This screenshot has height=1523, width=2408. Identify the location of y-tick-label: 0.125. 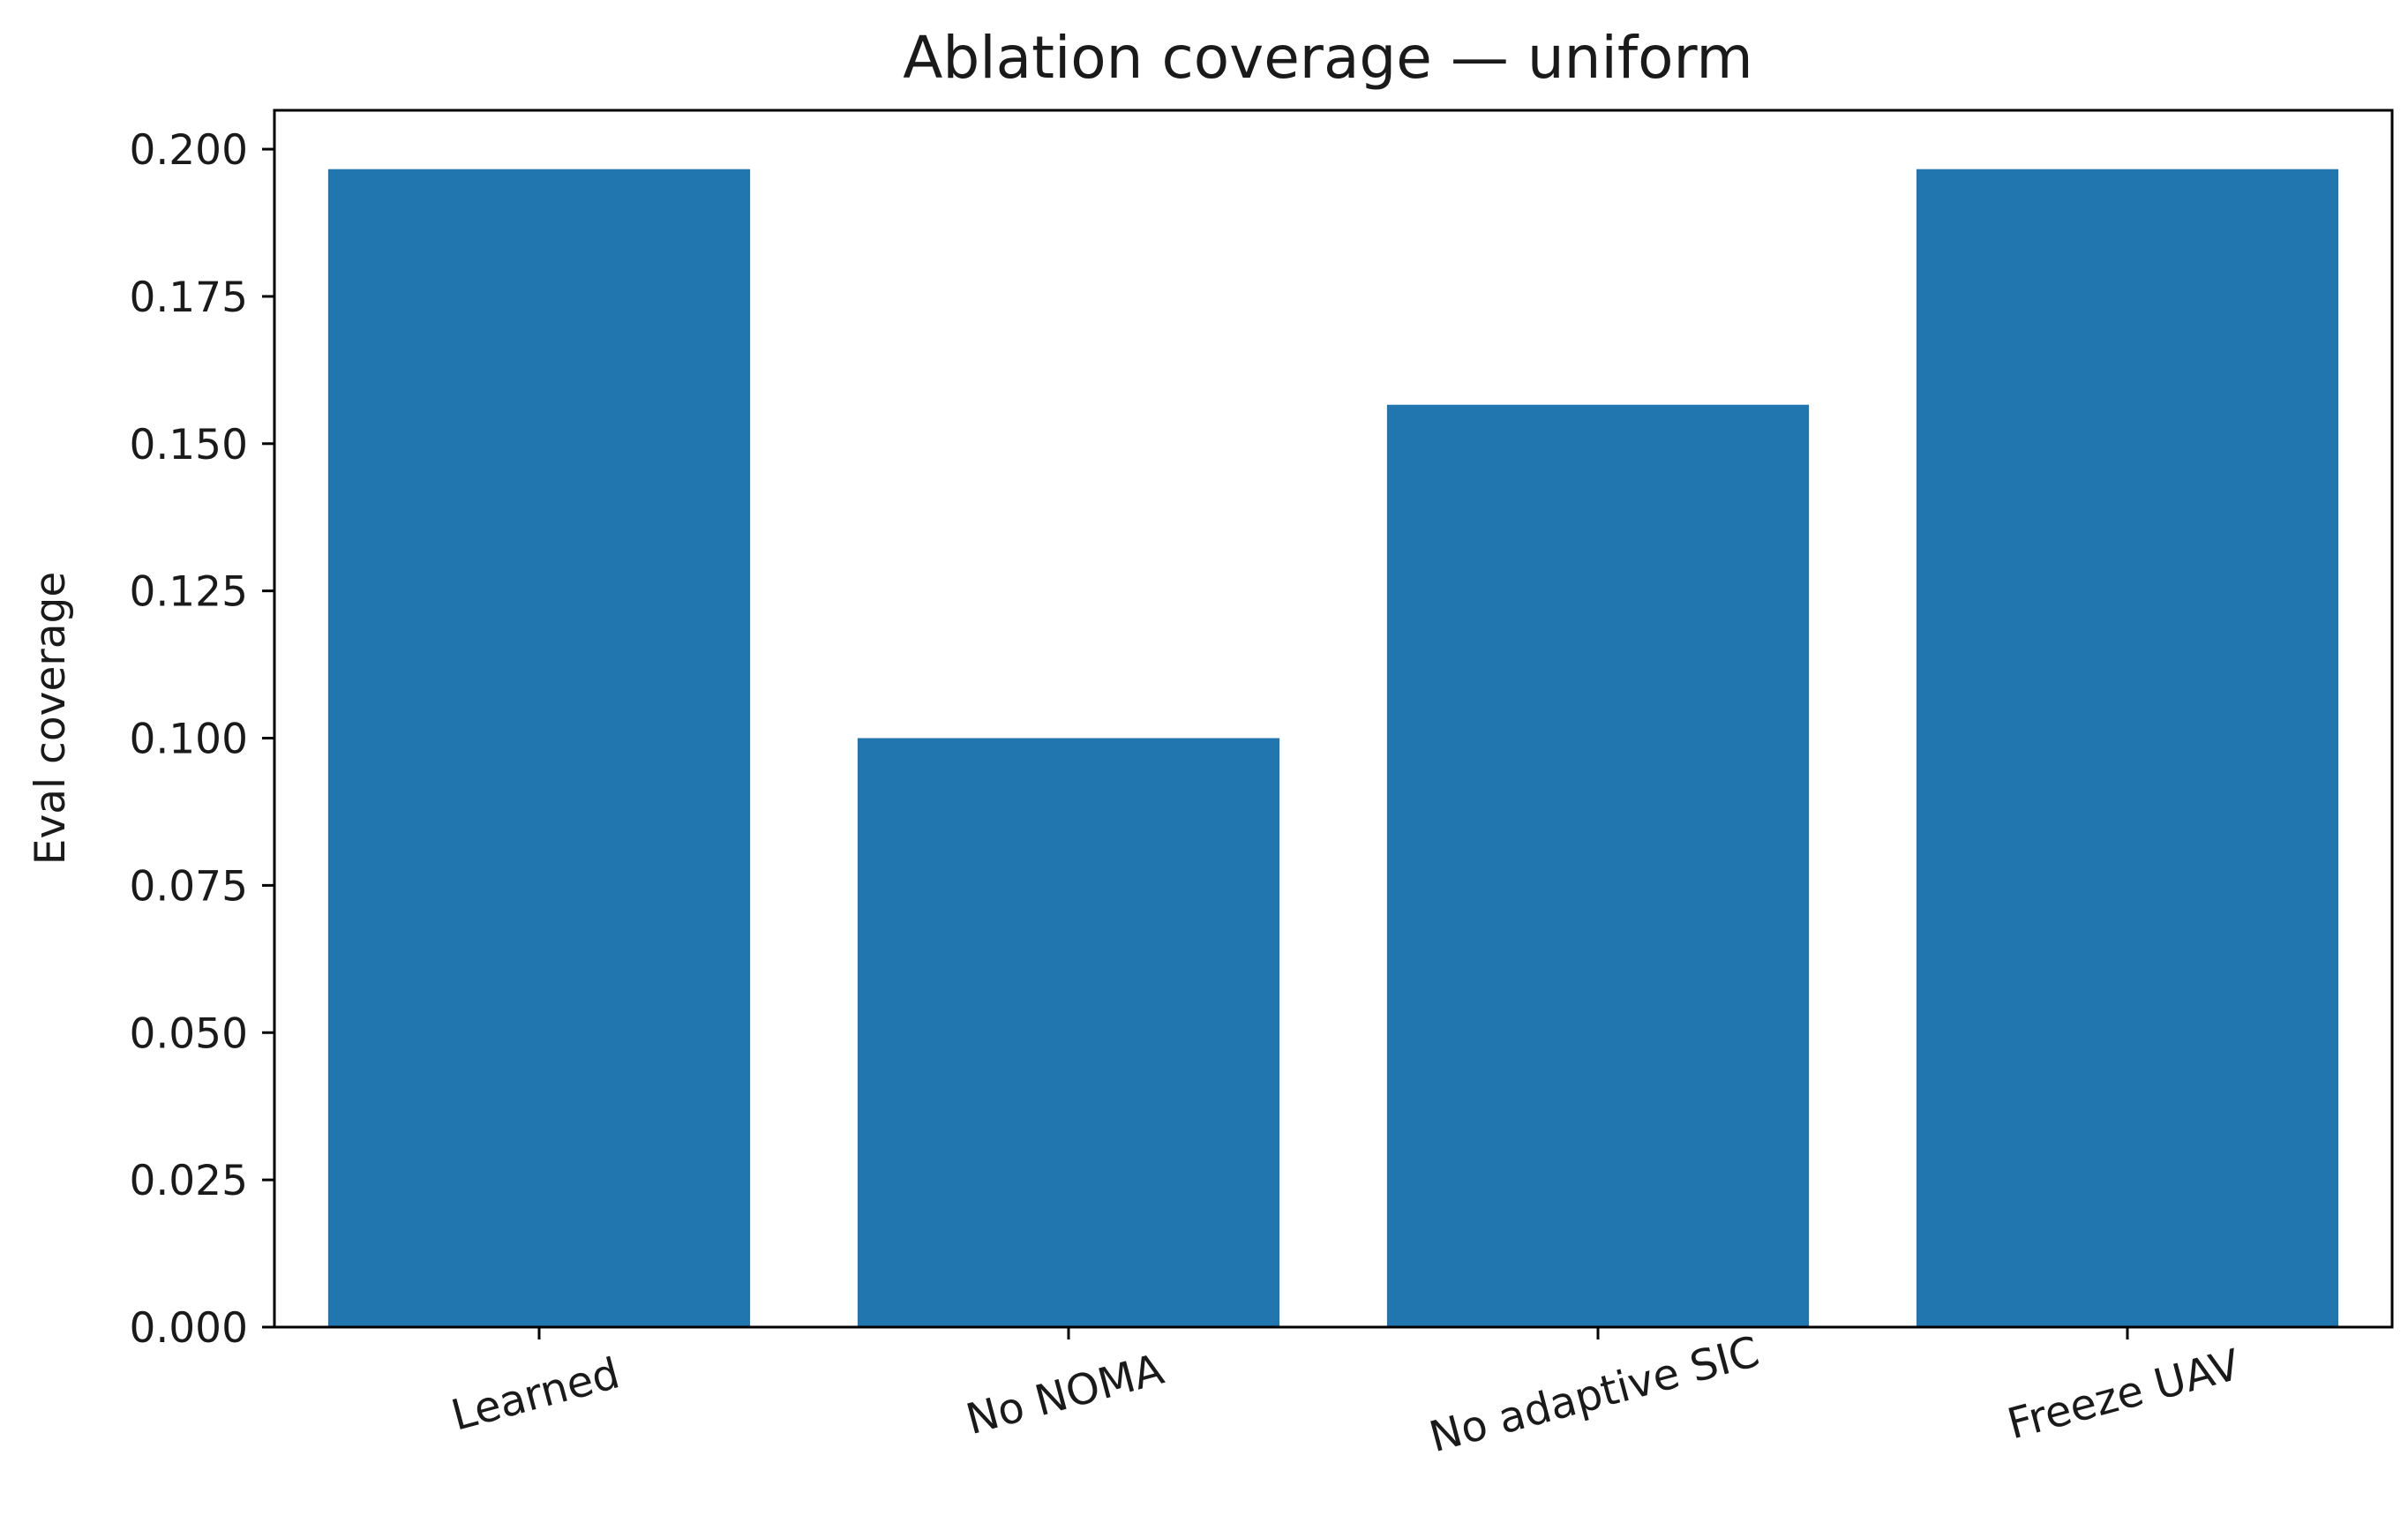
(188, 592).